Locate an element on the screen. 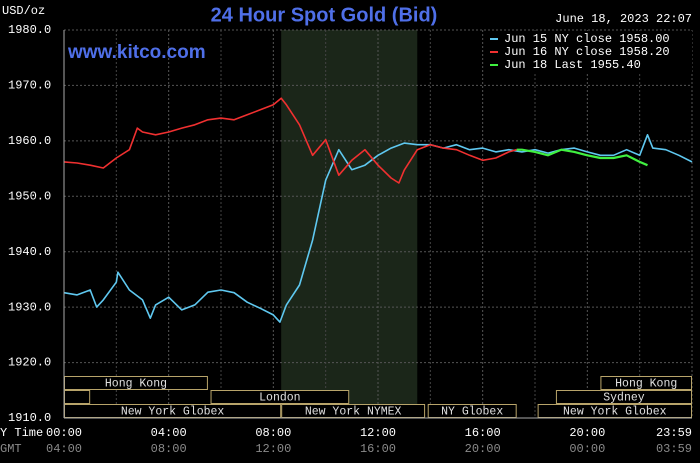 The image size is (700, 463). y-tick-label: 1930.0 is located at coordinates (29, 307).